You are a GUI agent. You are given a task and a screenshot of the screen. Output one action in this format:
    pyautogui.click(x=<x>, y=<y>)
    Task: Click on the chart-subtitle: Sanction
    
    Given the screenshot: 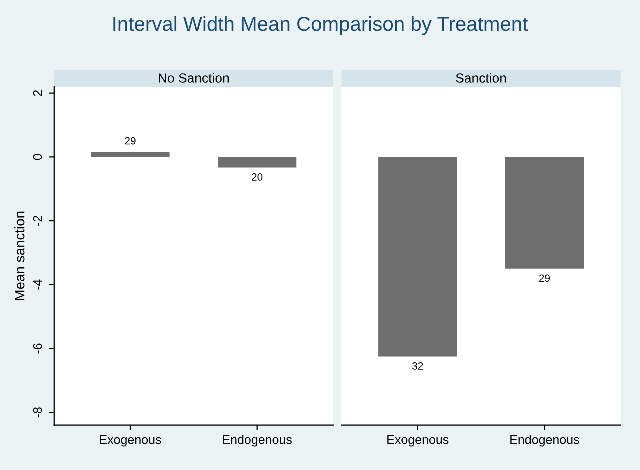 What is the action you would take?
    pyautogui.click(x=481, y=78)
    